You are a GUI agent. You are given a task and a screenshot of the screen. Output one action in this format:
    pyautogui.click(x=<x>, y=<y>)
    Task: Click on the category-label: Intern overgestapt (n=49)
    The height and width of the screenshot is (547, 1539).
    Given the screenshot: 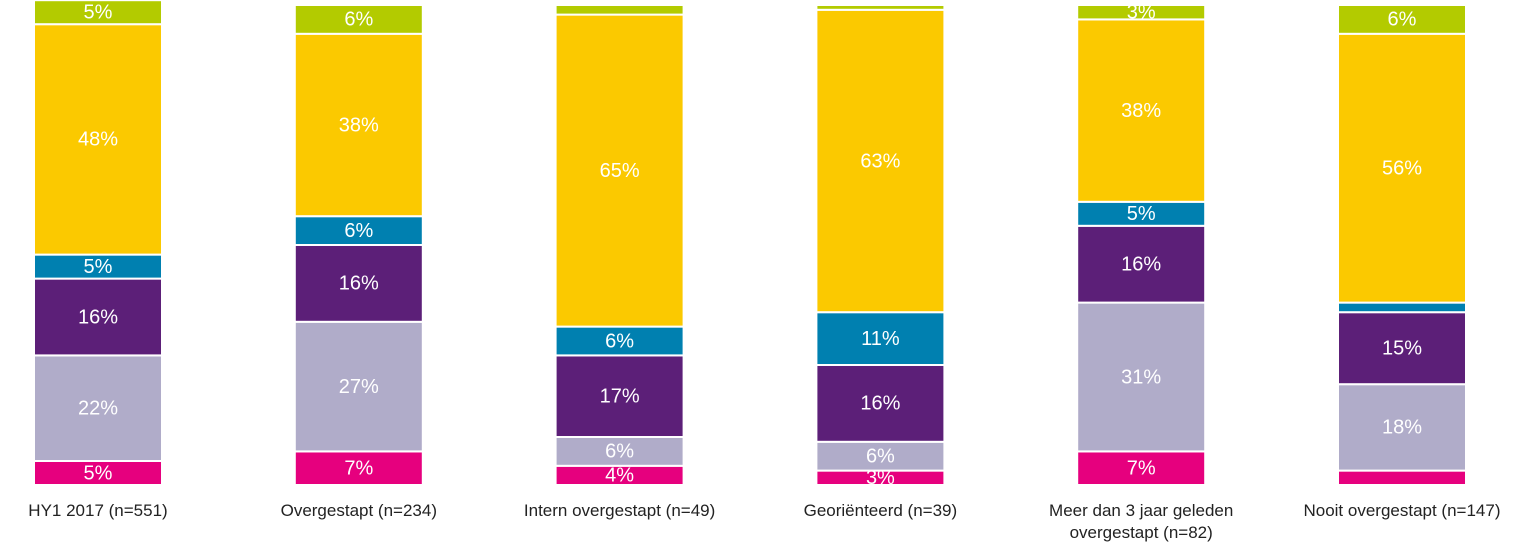 What is the action you would take?
    pyautogui.click(x=619, y=510)
    